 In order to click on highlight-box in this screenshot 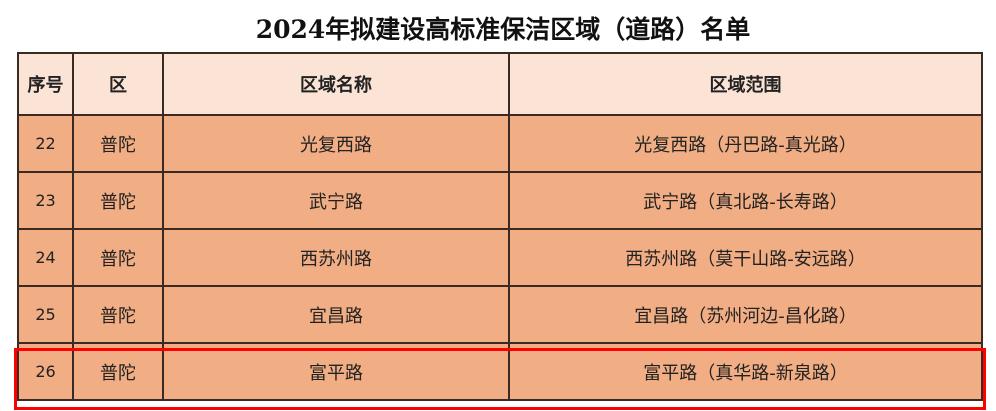, I will do `click(500, 379)`.